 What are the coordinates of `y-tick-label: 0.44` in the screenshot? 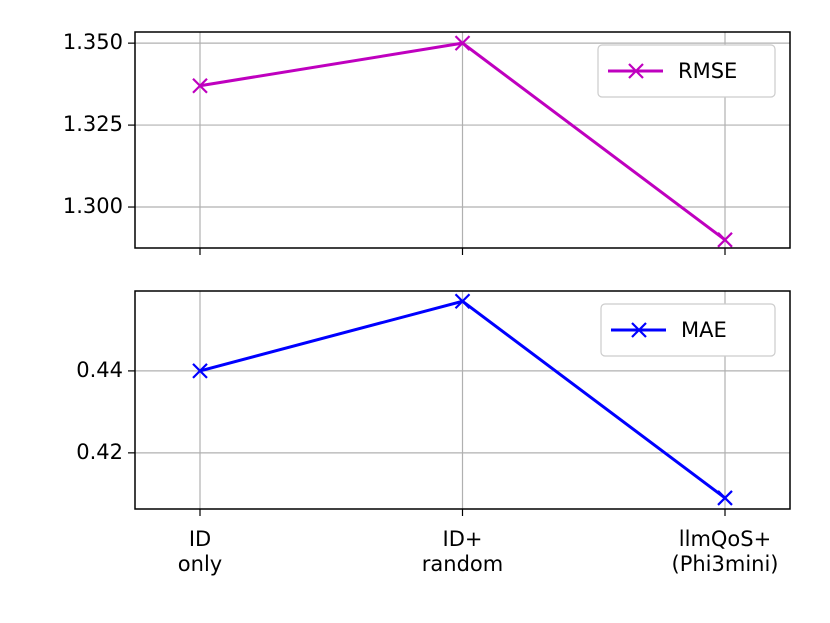 It's located at (99, 370).